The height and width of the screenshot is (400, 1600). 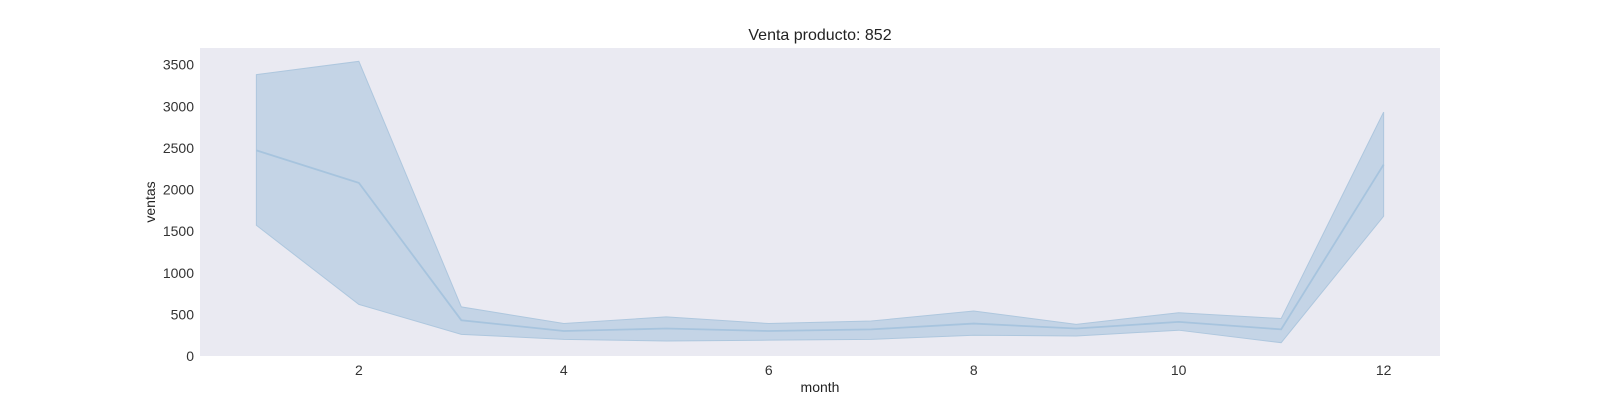 What do you see at coordinates (769, 370) in the screenshot?
I see `x-tick-label: 6` at bounding box center [769, 370].